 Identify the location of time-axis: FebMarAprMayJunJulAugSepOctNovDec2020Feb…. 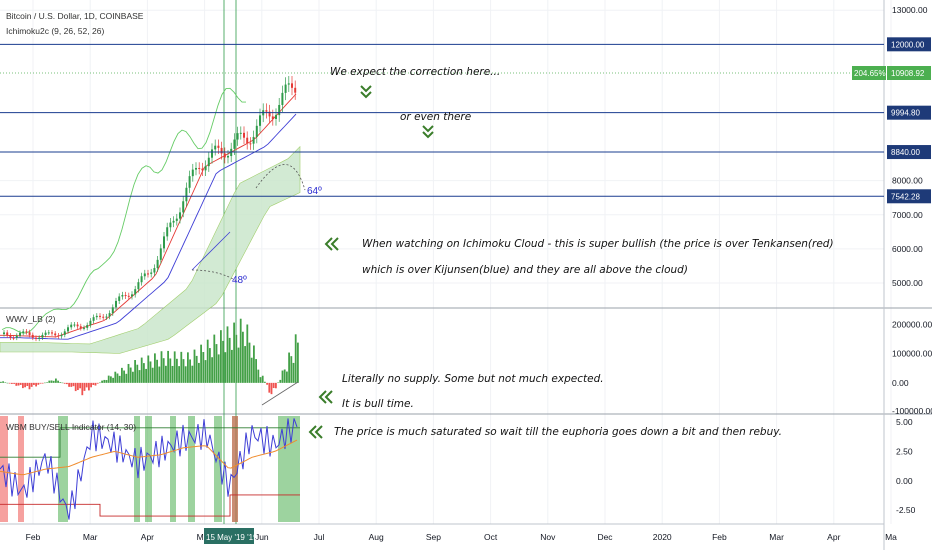
(462, 537).